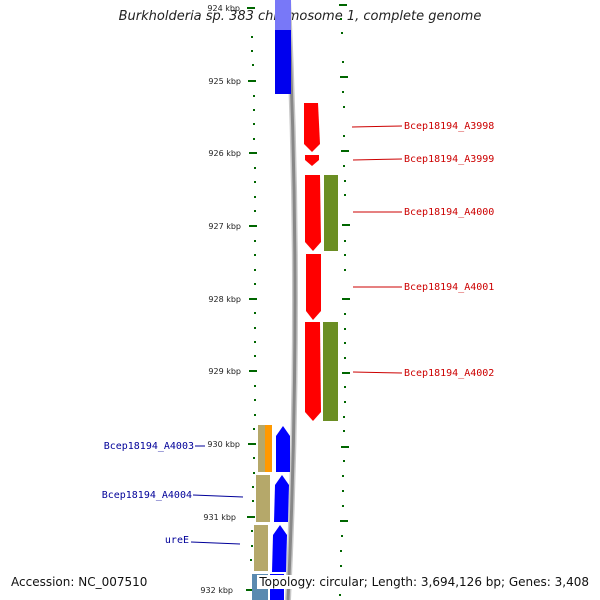 The image size is (600, 600). I want to click on gene-label-left: Bcep18194_A4004, so click(147, 495).